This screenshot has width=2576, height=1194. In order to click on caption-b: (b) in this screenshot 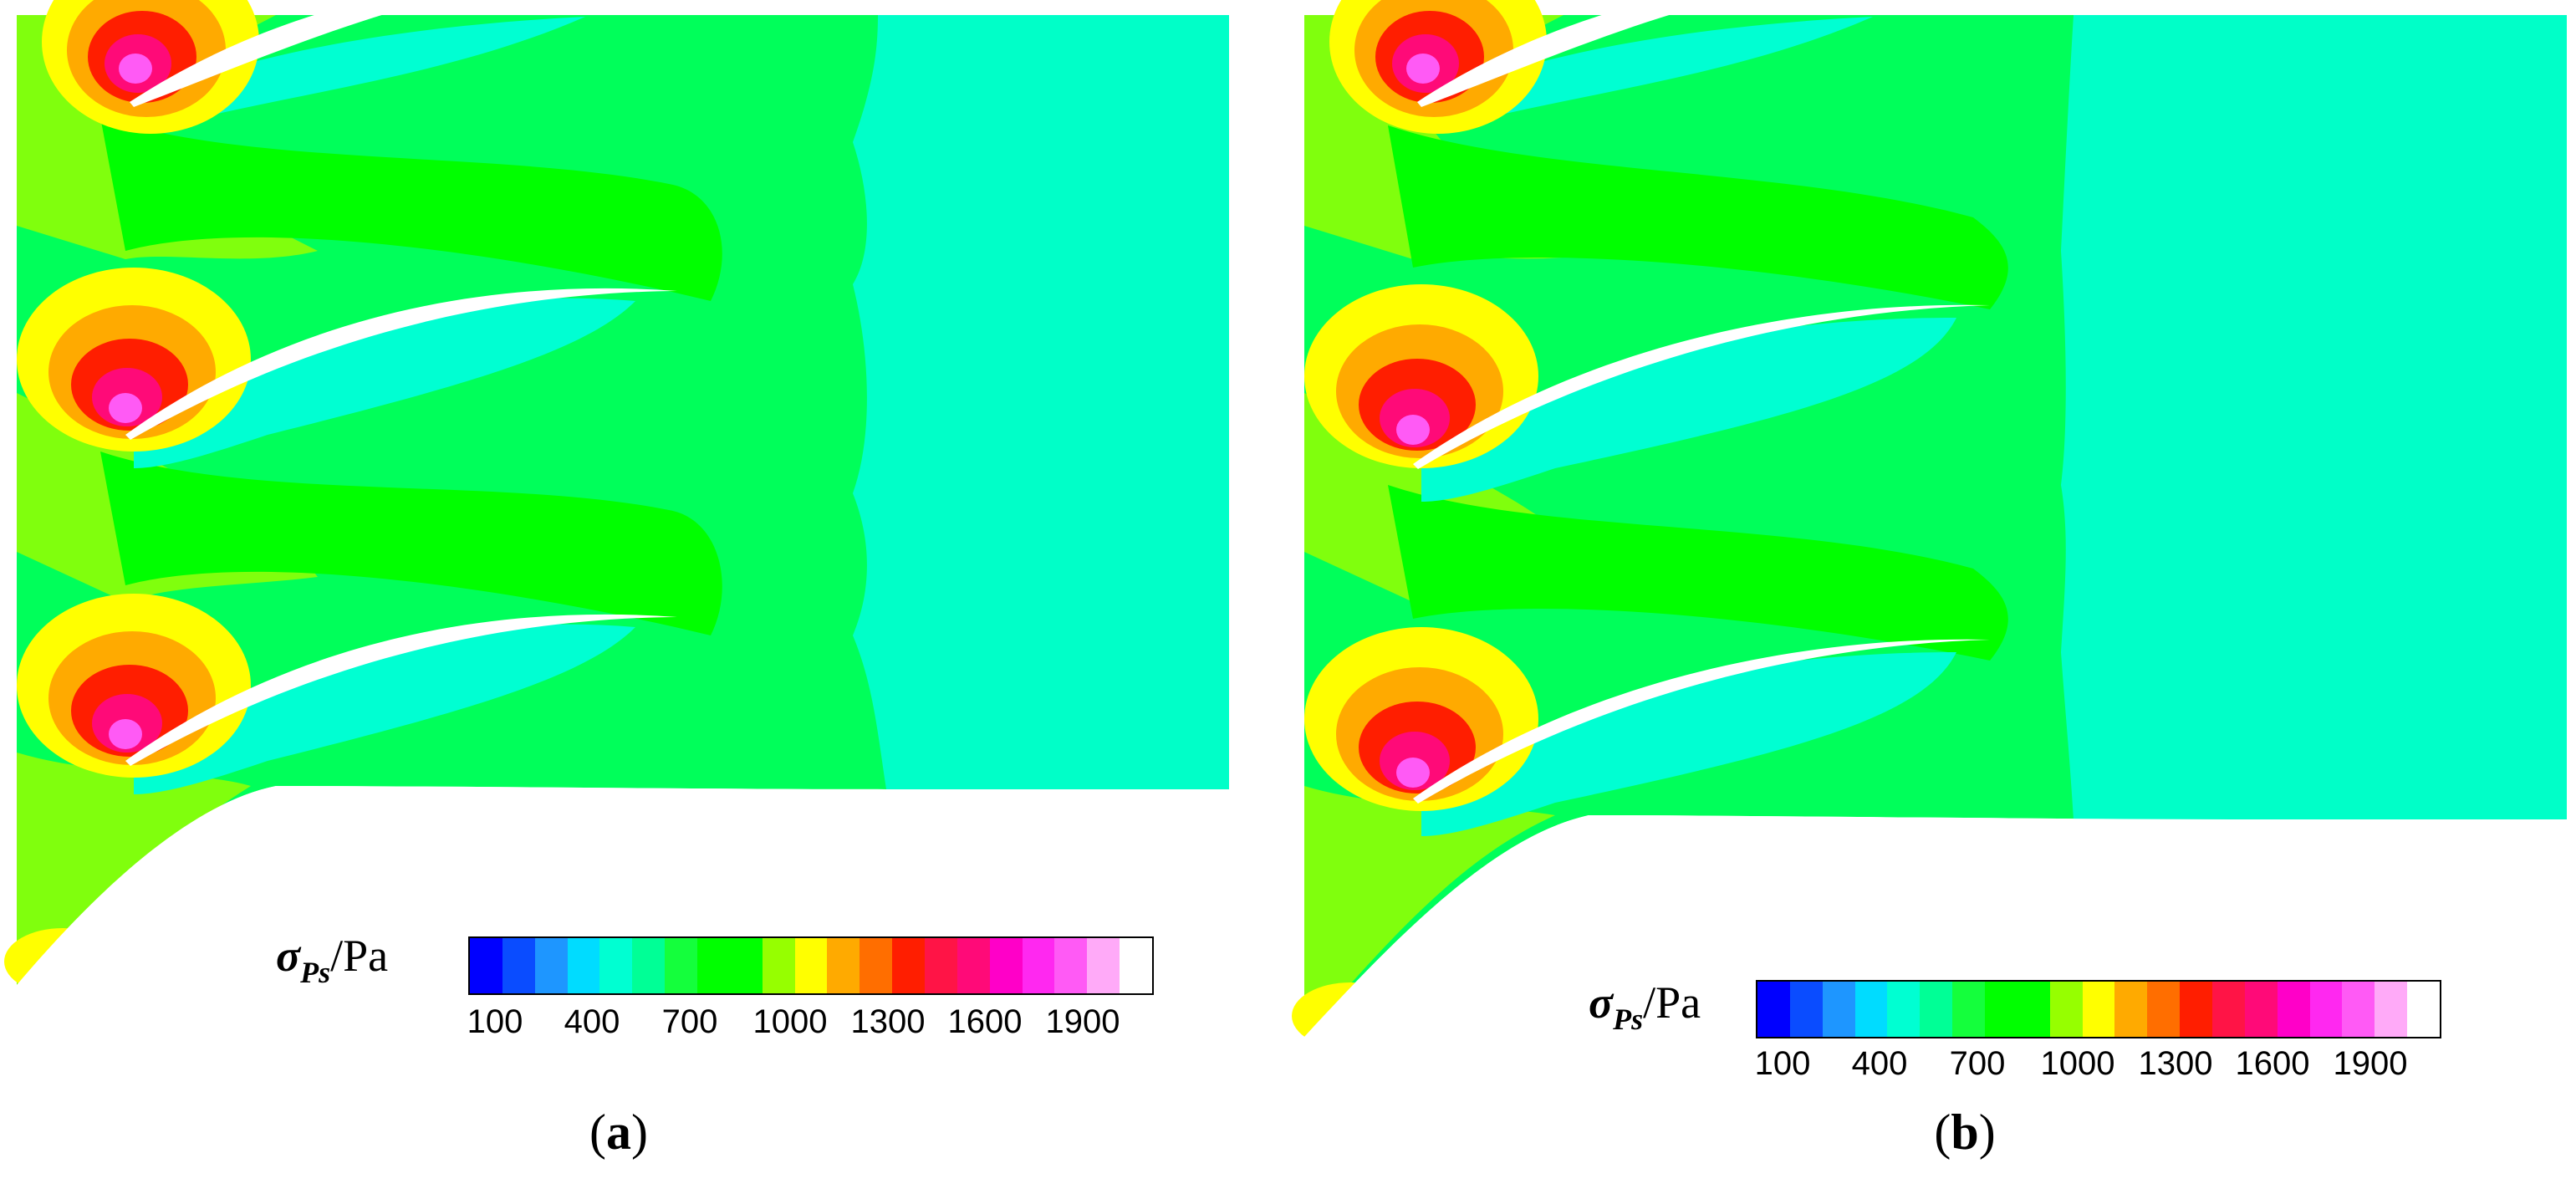, I will do `click(1965, 1132)`.